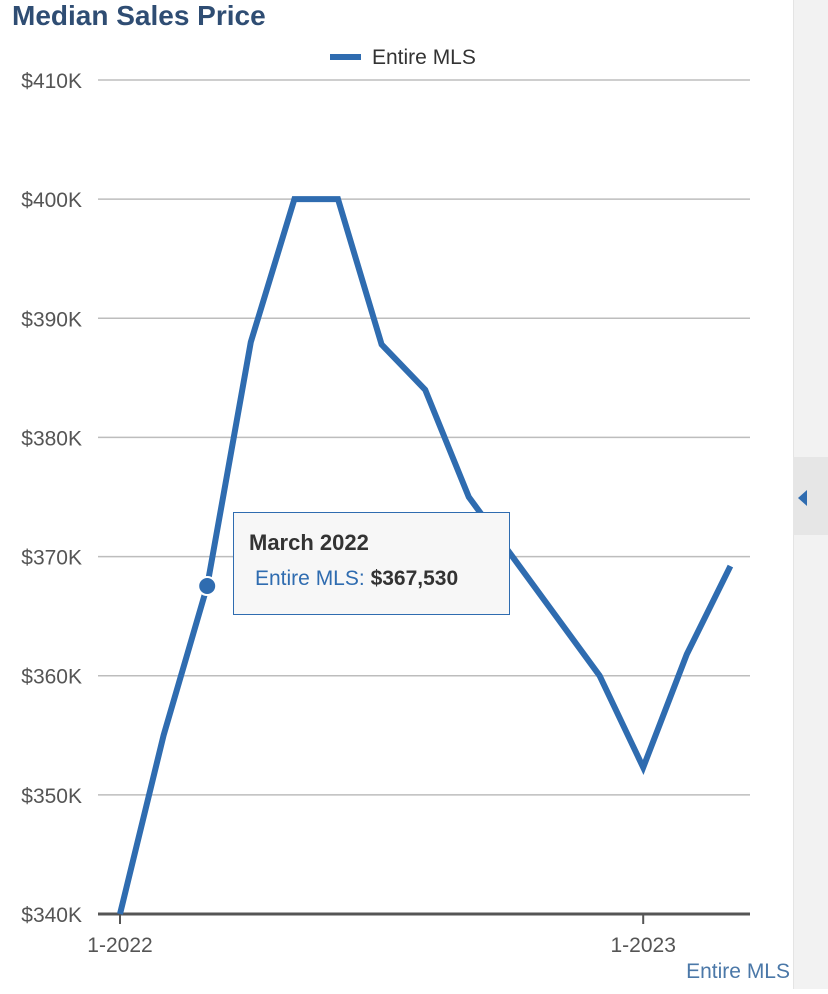 The image size is (828, 994). I want to click on y-tick-label: $350K, so click(51, 796).